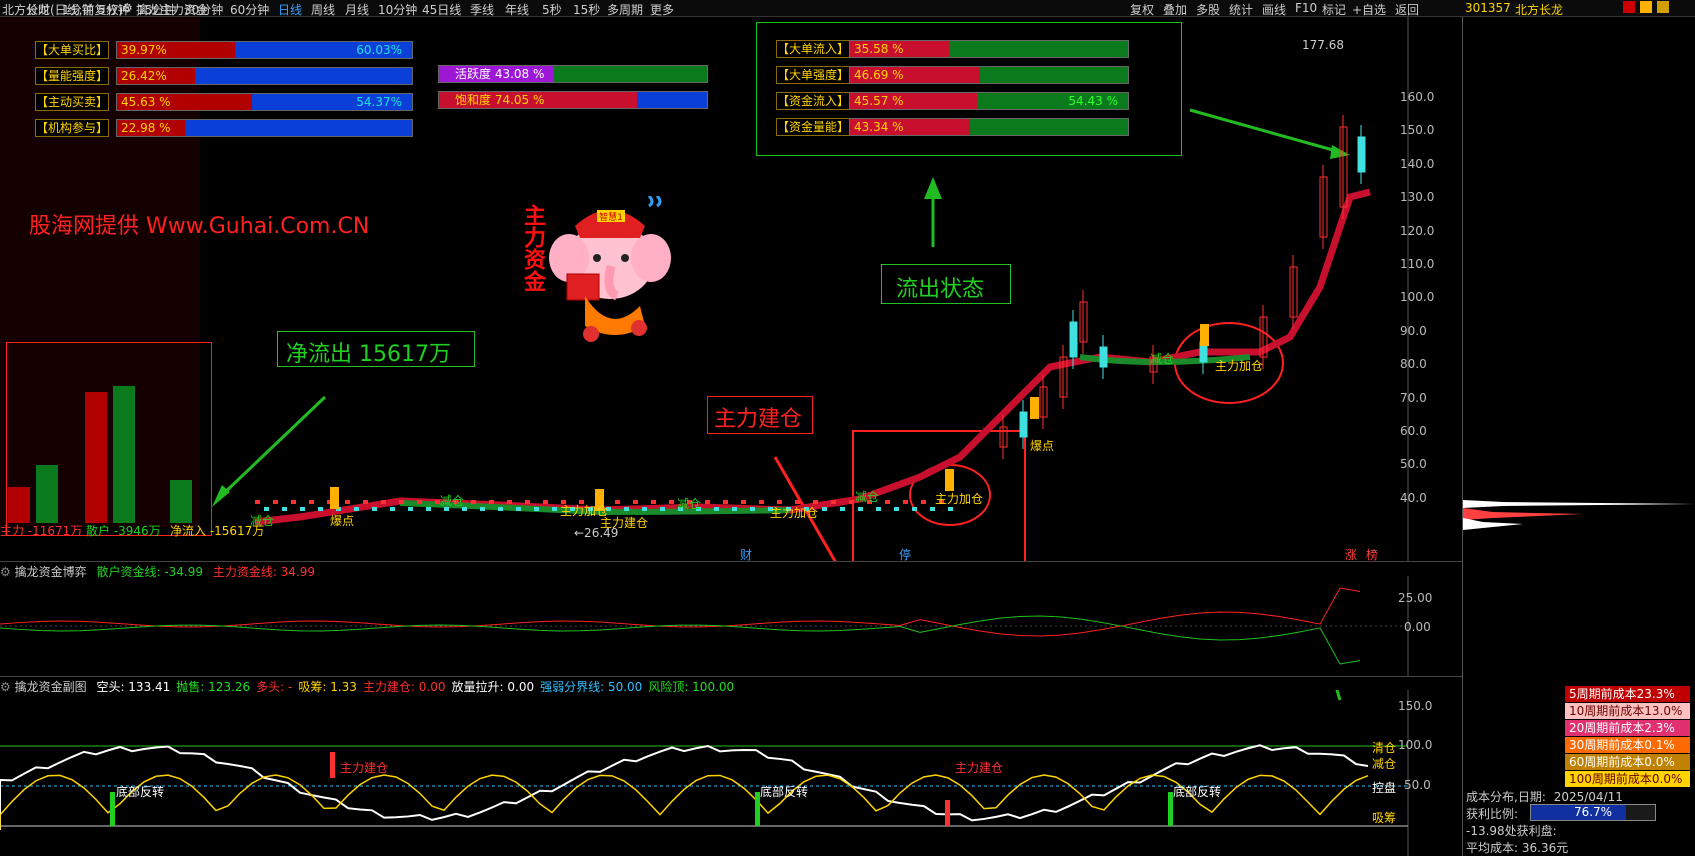  I want to click on signal-label: 爆点, so click(1042, 446).